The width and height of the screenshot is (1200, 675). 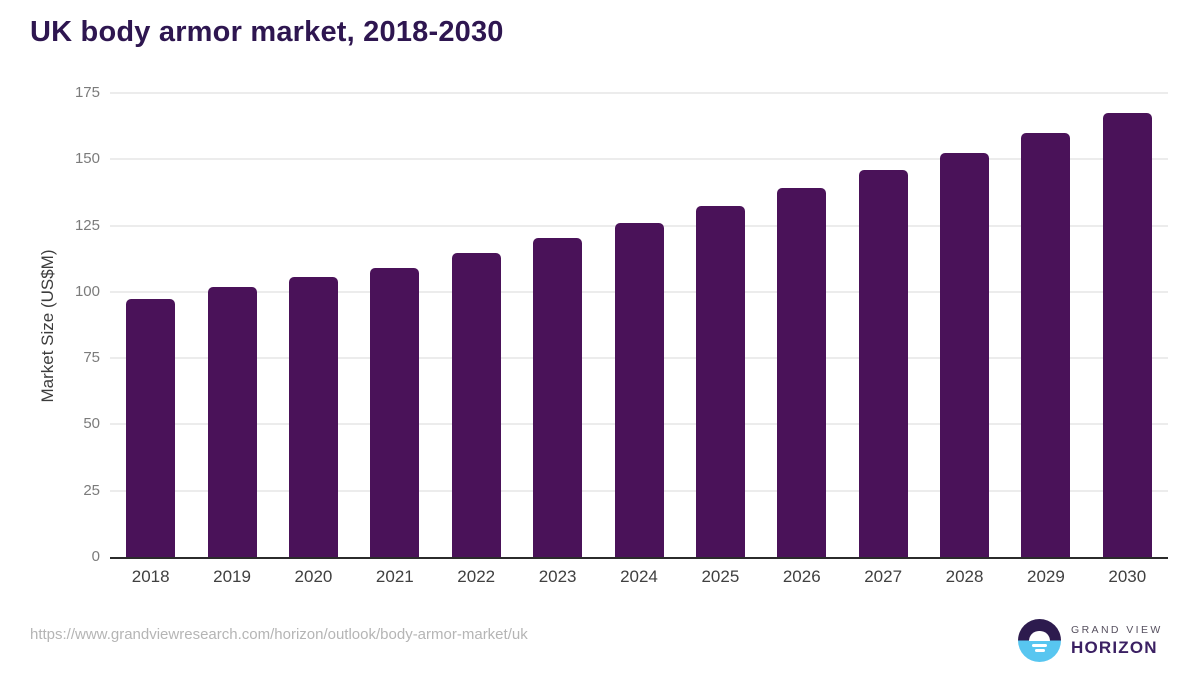 What do you see at coordinates (91, 490) in the screenshot?
I see `y-tick-25: 25` at bounding box center [91, 490].